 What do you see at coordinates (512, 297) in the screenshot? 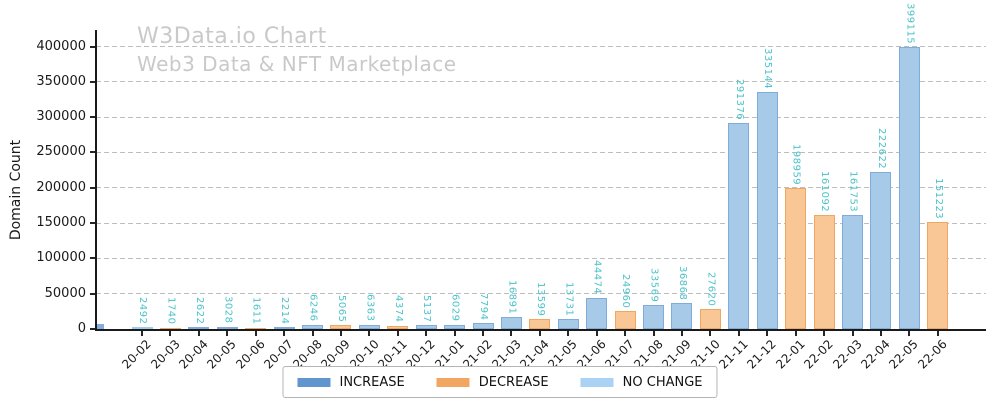
I see `bar-value-label-21-03: 16891` at bounding box center [512, 297].